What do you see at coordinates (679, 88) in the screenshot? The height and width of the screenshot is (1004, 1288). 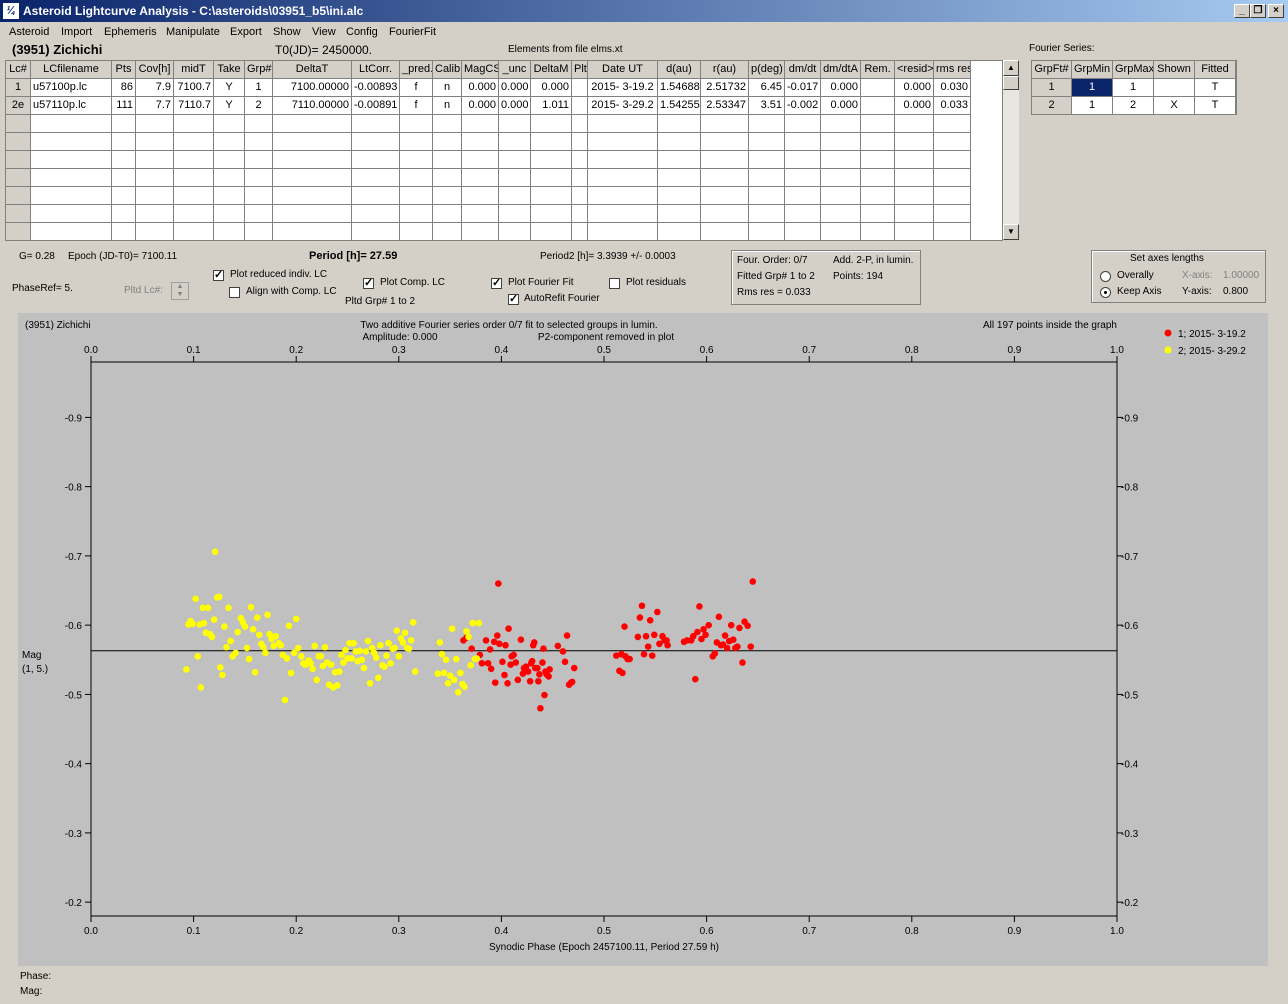 I see `table-cell: 1.54688` at bounding box center [679, 88].